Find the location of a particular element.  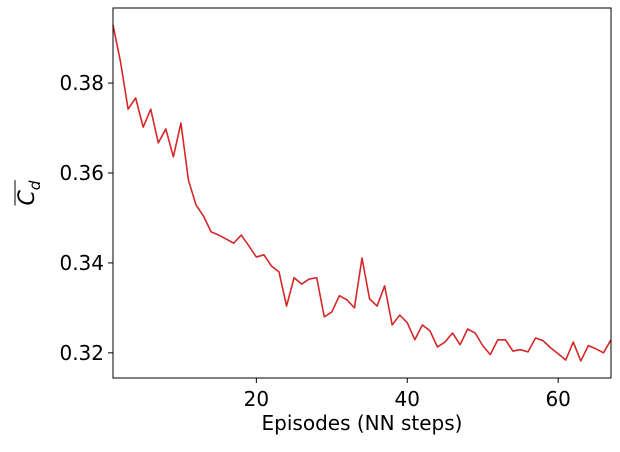

x-tick-label: 20 is located at coordinates (256, 399).